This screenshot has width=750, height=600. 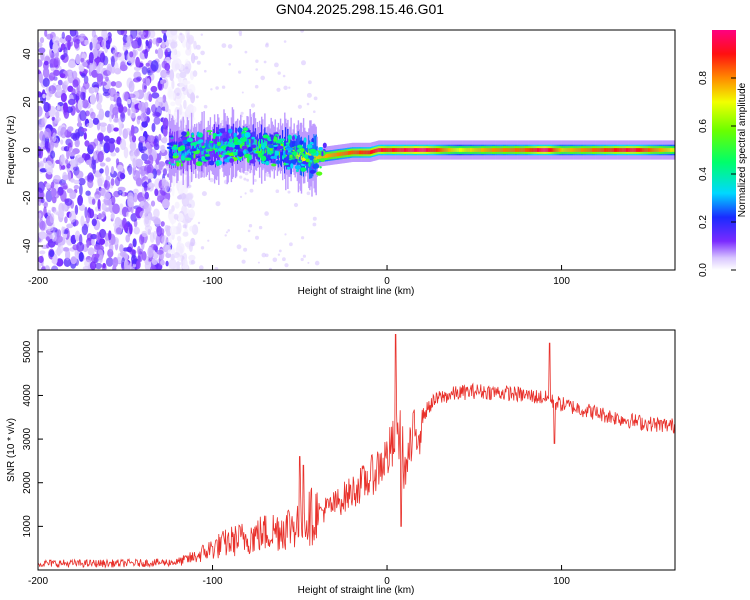 I want to click on colorbar-tick-label: 0.8, so click(x=703, y=78).